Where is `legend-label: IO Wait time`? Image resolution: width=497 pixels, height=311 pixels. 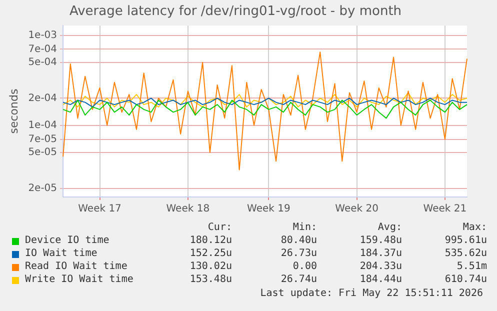
legend-label: IO Wait time is located at coordinates (61, 254).